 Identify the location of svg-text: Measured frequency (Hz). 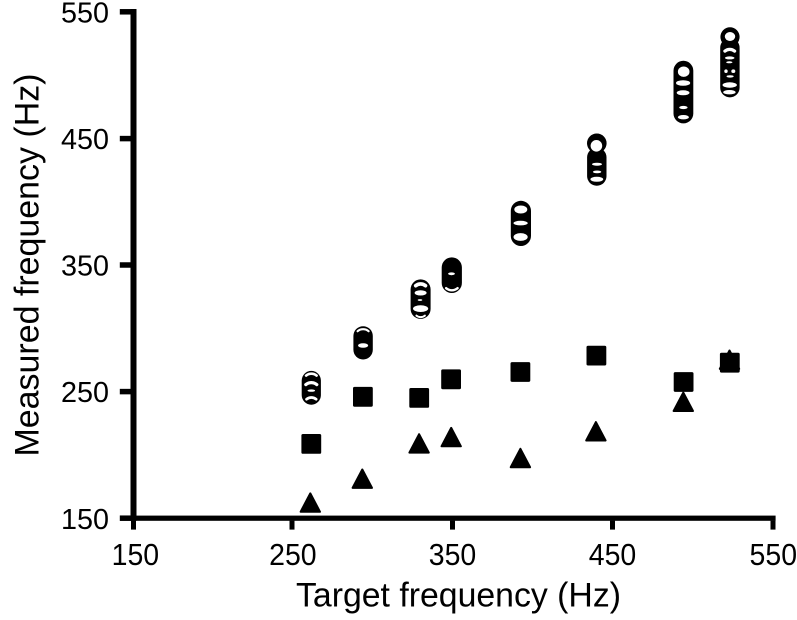
(27, 265).